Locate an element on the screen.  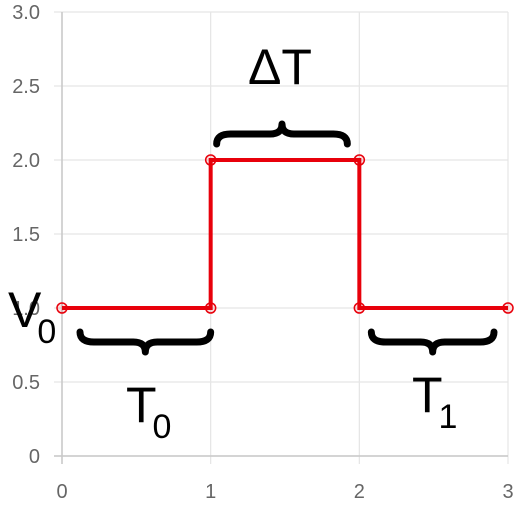
y-tick-label: 1.0 is located at coordinates (26, 309).